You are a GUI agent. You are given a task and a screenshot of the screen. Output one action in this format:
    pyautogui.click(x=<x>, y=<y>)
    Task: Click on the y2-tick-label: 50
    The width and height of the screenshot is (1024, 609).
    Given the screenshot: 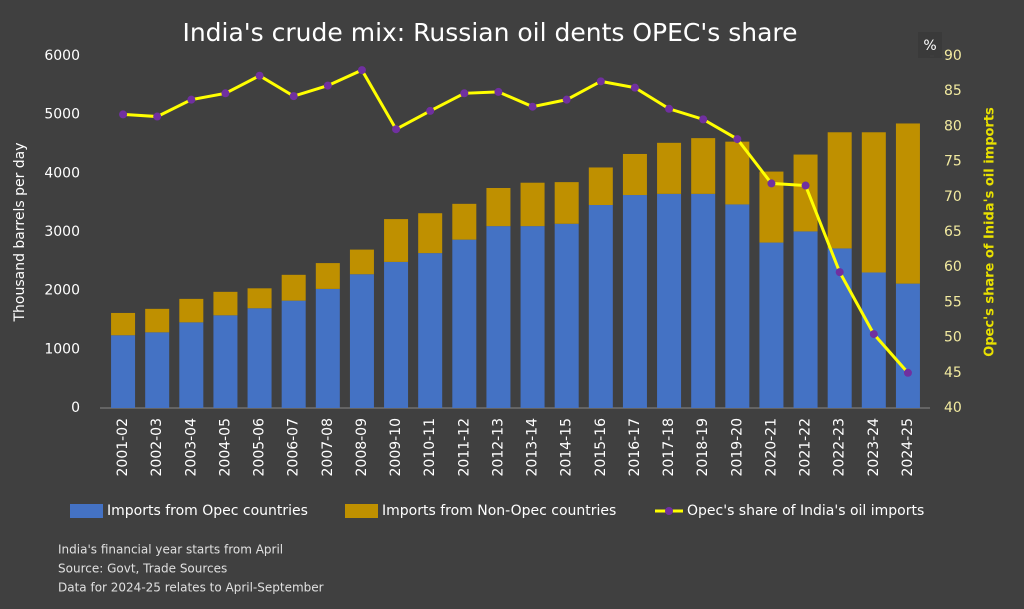 What is the action you would take?
    pyautogui.click(x=953, y=338)
    